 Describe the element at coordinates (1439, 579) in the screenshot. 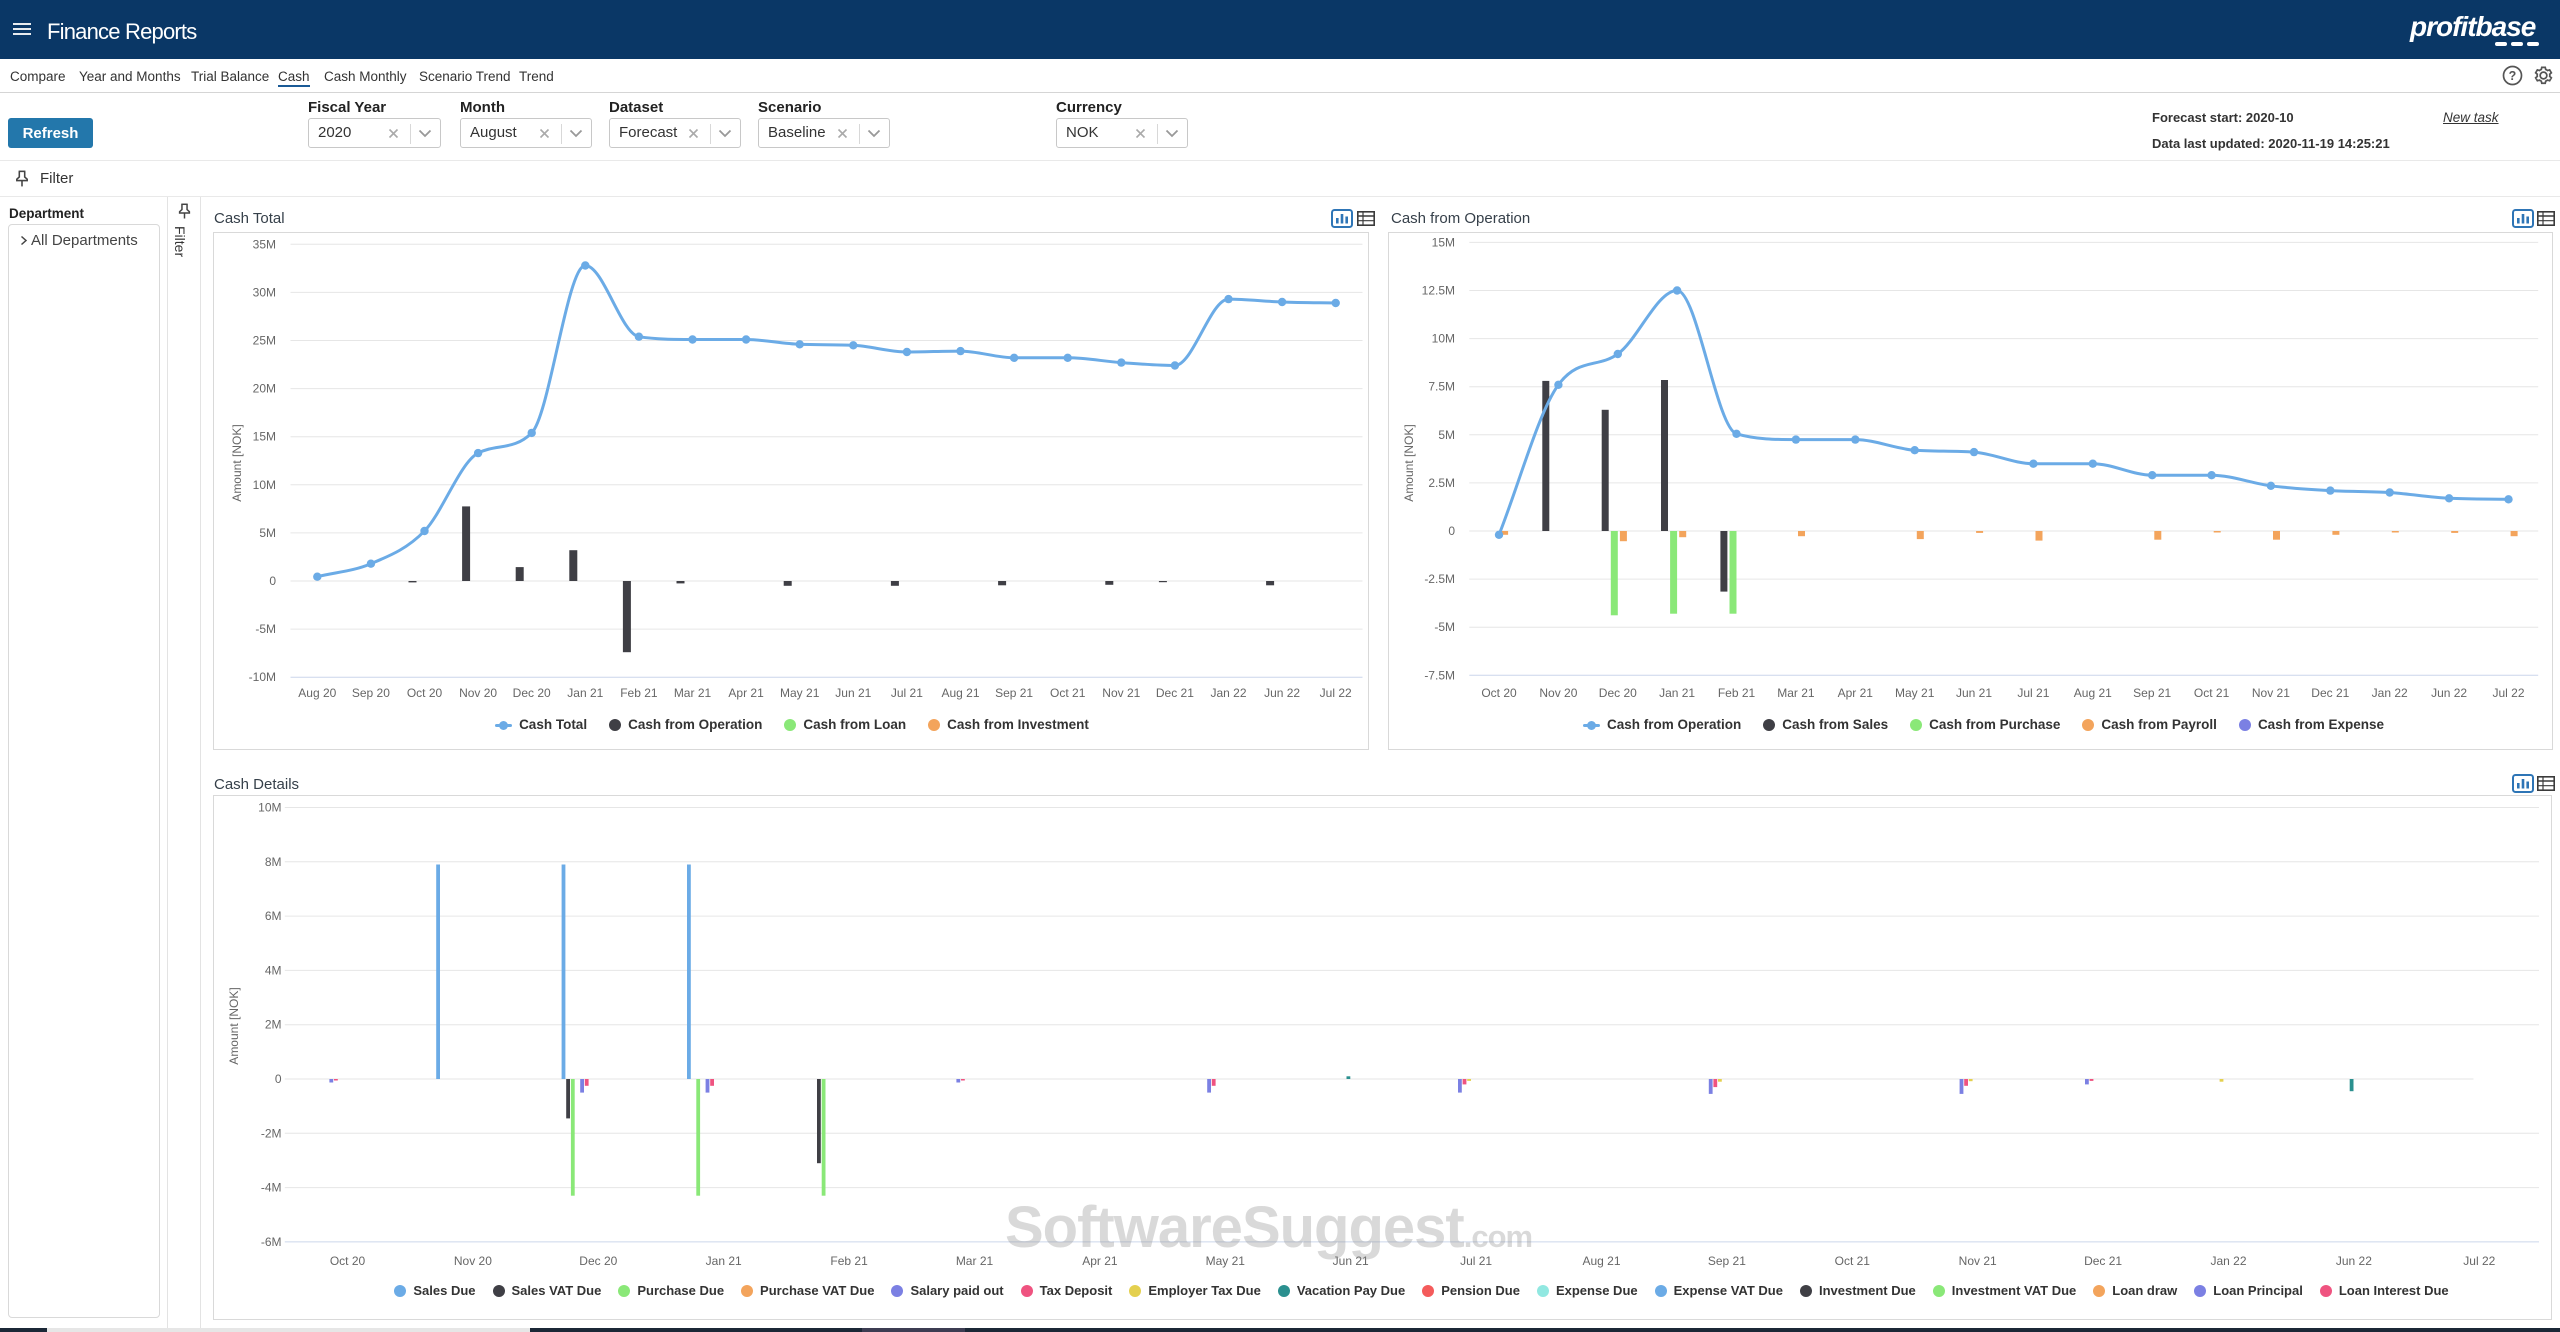

I see `svg-text: -2.5M` at that location.